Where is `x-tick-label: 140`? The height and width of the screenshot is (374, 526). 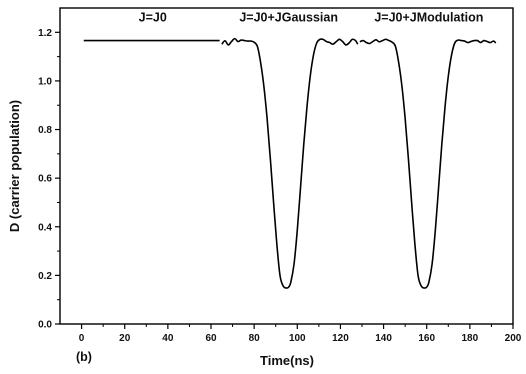
x-tick-label: 140 is located at coordinates (383, 338).